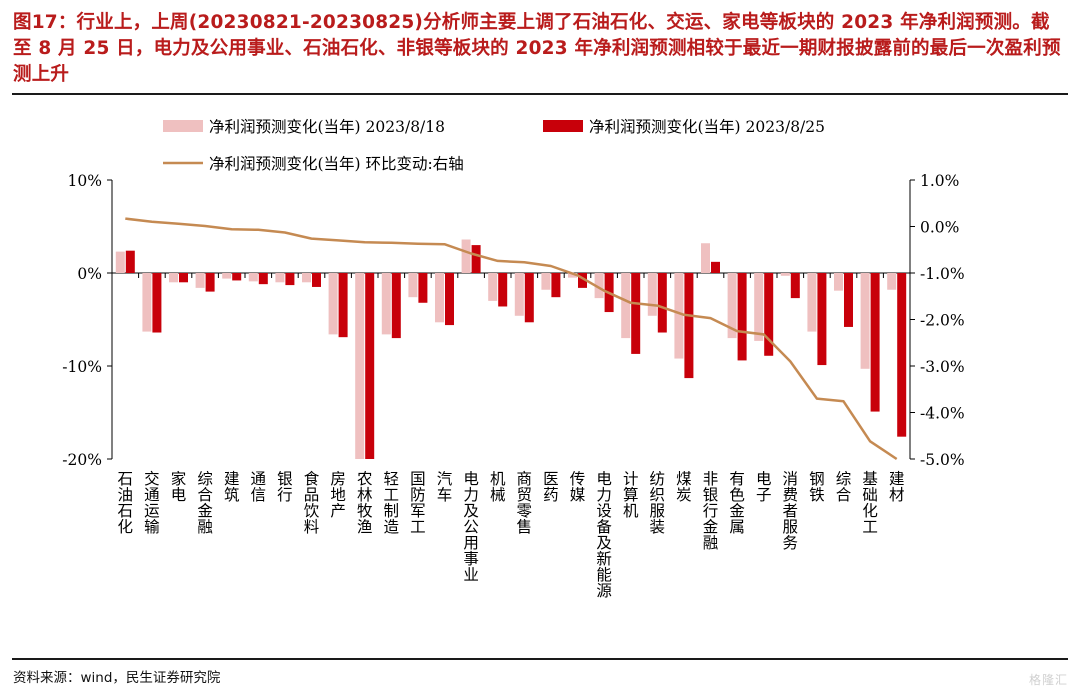 The width and height of the screenshot is (1080, 694). I want to click on x-tick-label: 建材, so click(897, 487).